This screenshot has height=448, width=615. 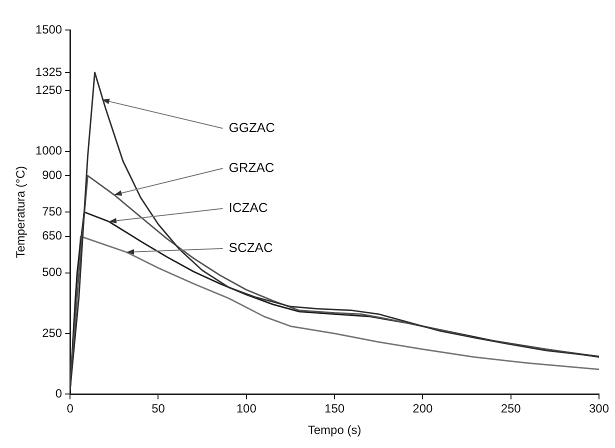 What do you see at coordinates (52, 211) in the screenshot?
I see `y-tick-label: 750` at bounding box center [52, 211].